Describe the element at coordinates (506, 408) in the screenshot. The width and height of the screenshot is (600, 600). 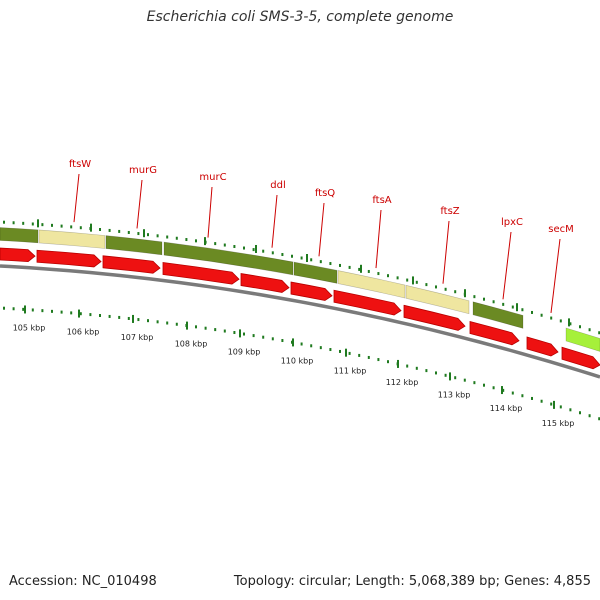
I see `scale-label: 114 kbp` at that location.